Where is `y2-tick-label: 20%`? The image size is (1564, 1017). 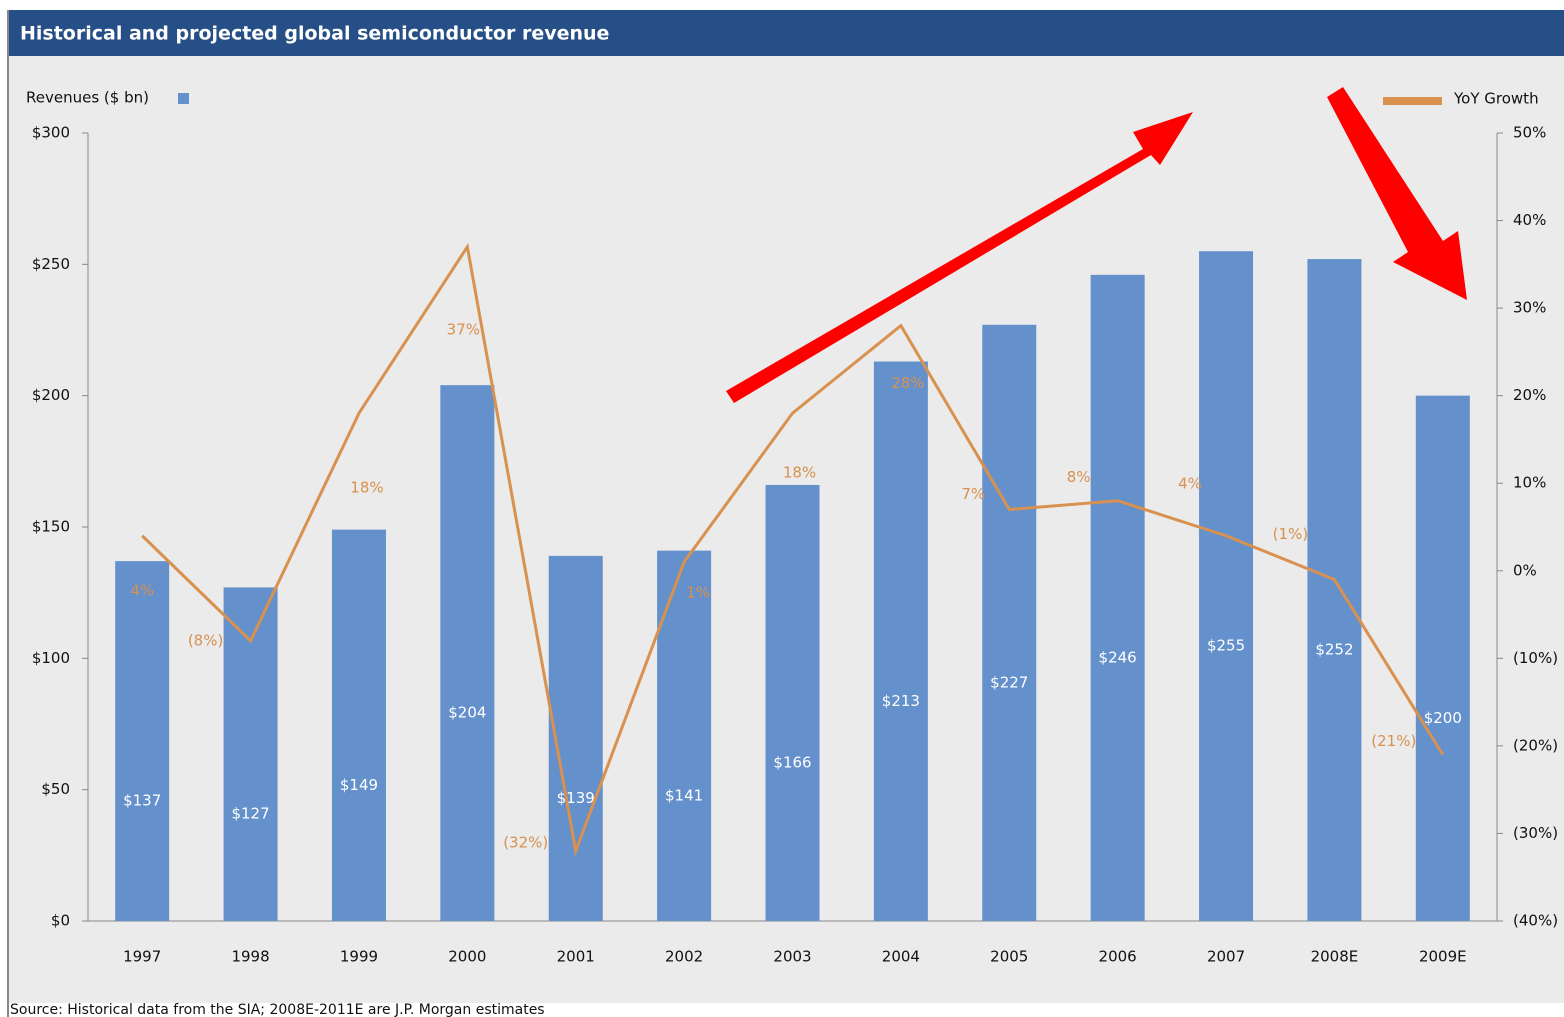
y2-tick-label: 20% is located at coordinates (1529, 395).